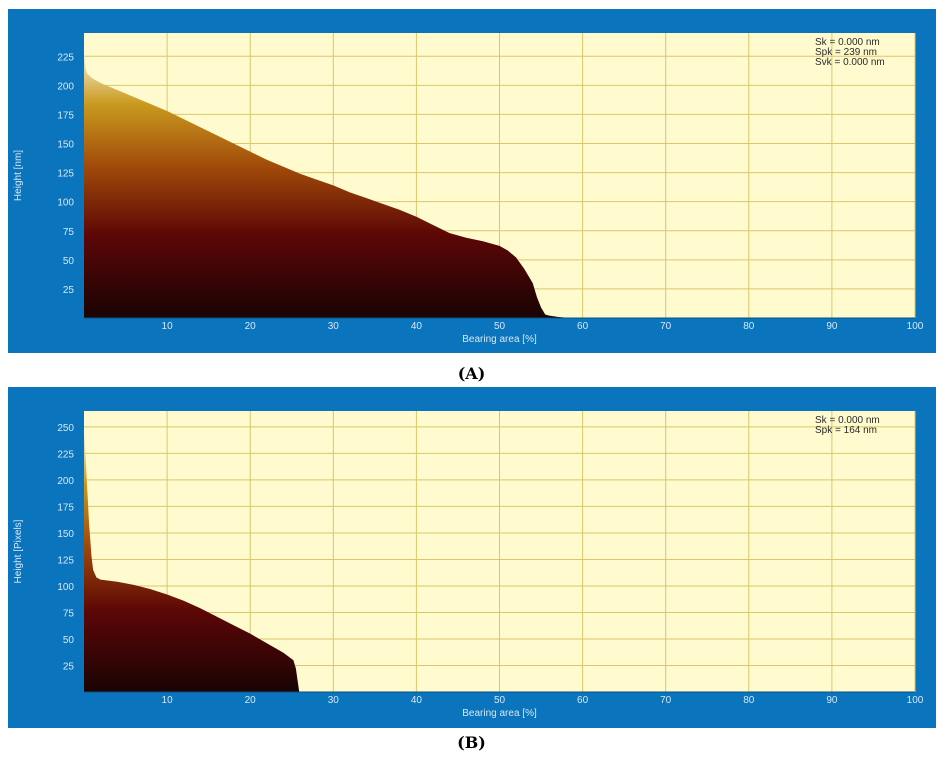  Describe the element at coordinates (65, 428) in the screenshot. I see `y-tick-label: 250` at that location.